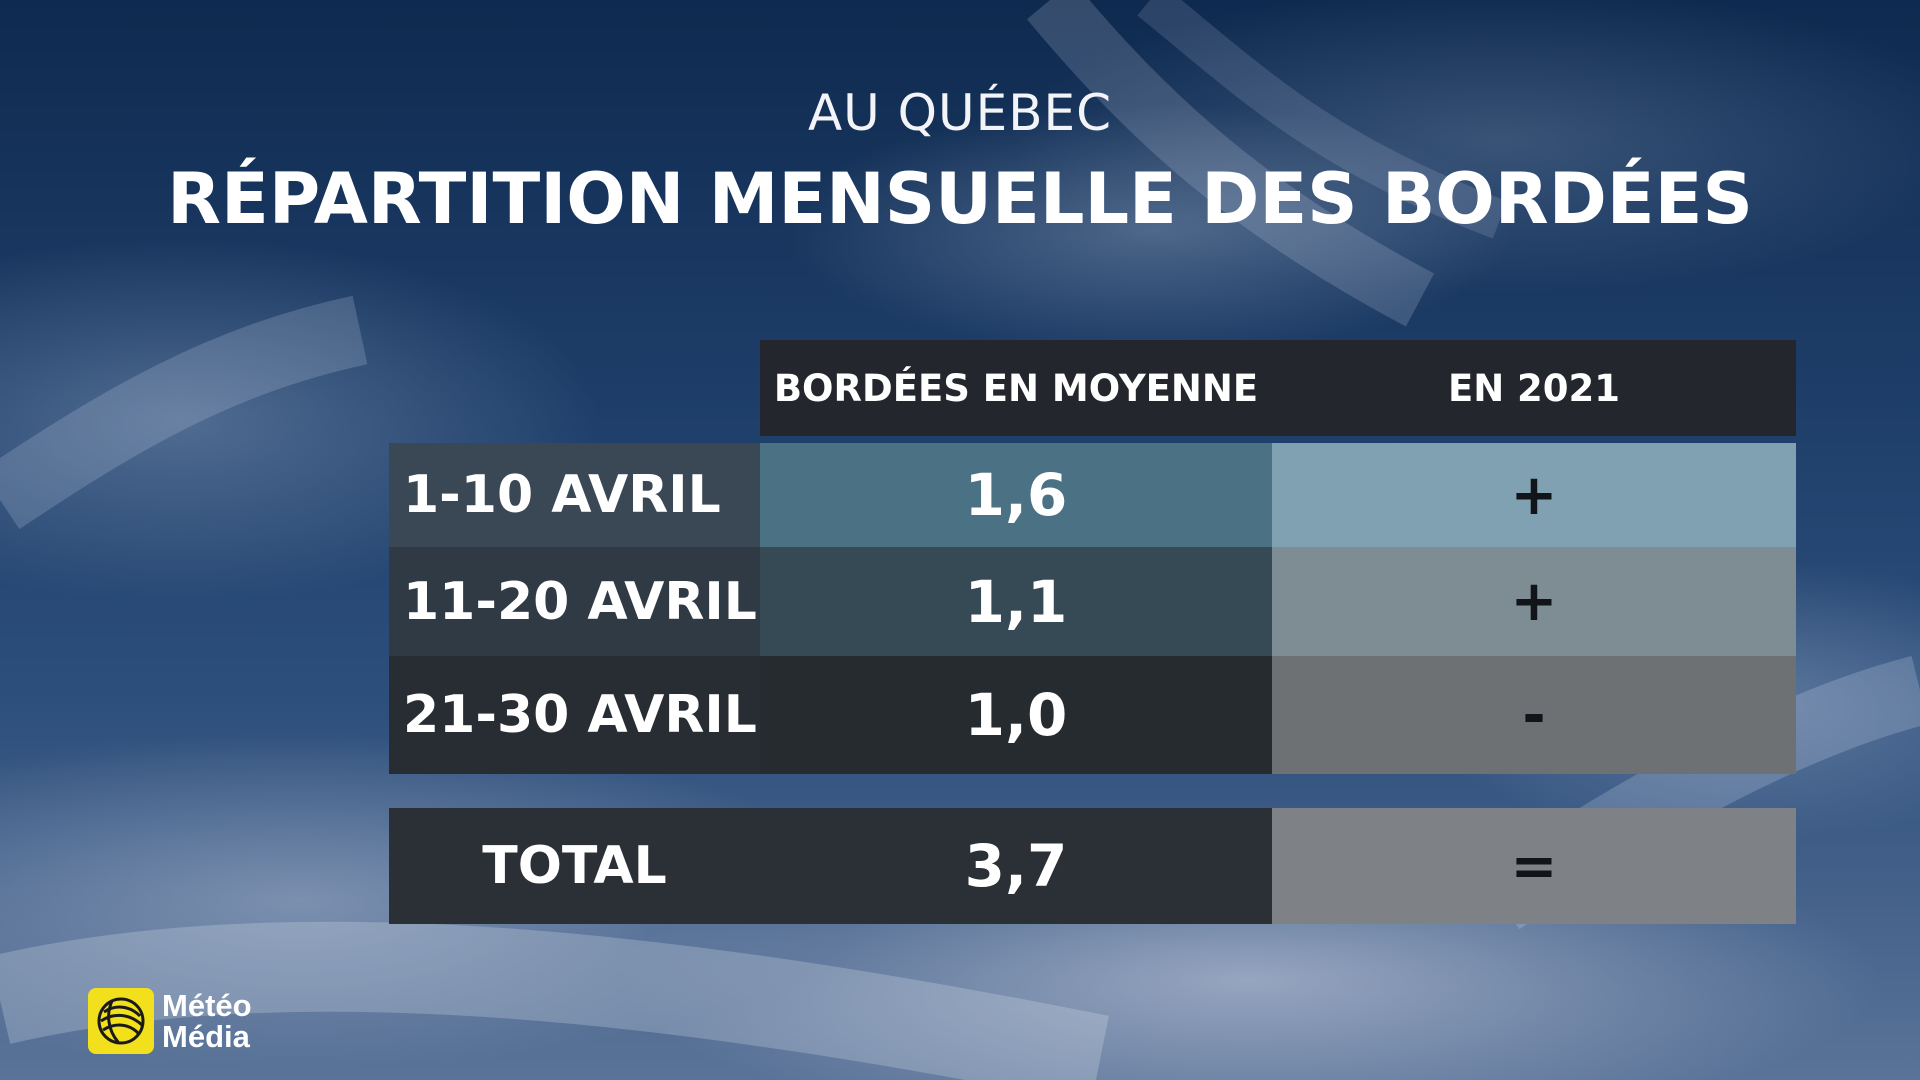 The image size is (1920, 1080). Describe the element at coordinates (1016, 601) in the screenshot. I see `row-average-value: 1,1` at that location.